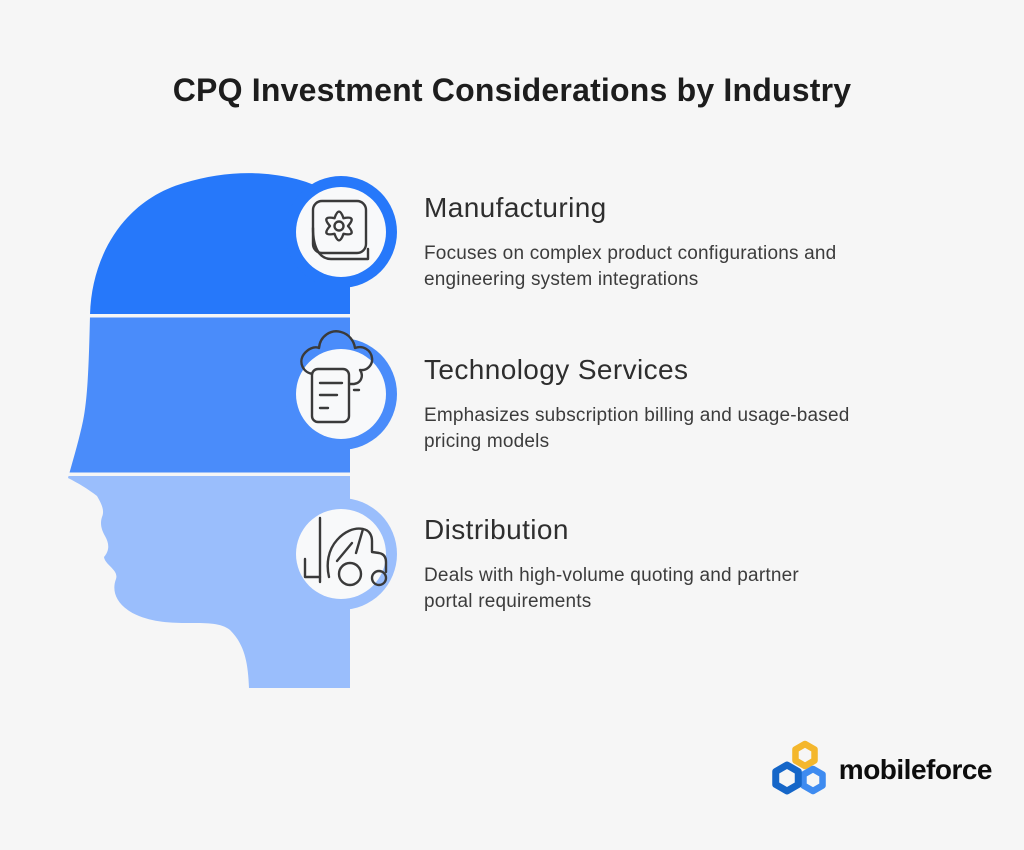  I want to click on section-label: Distribution, so click(496, 529).